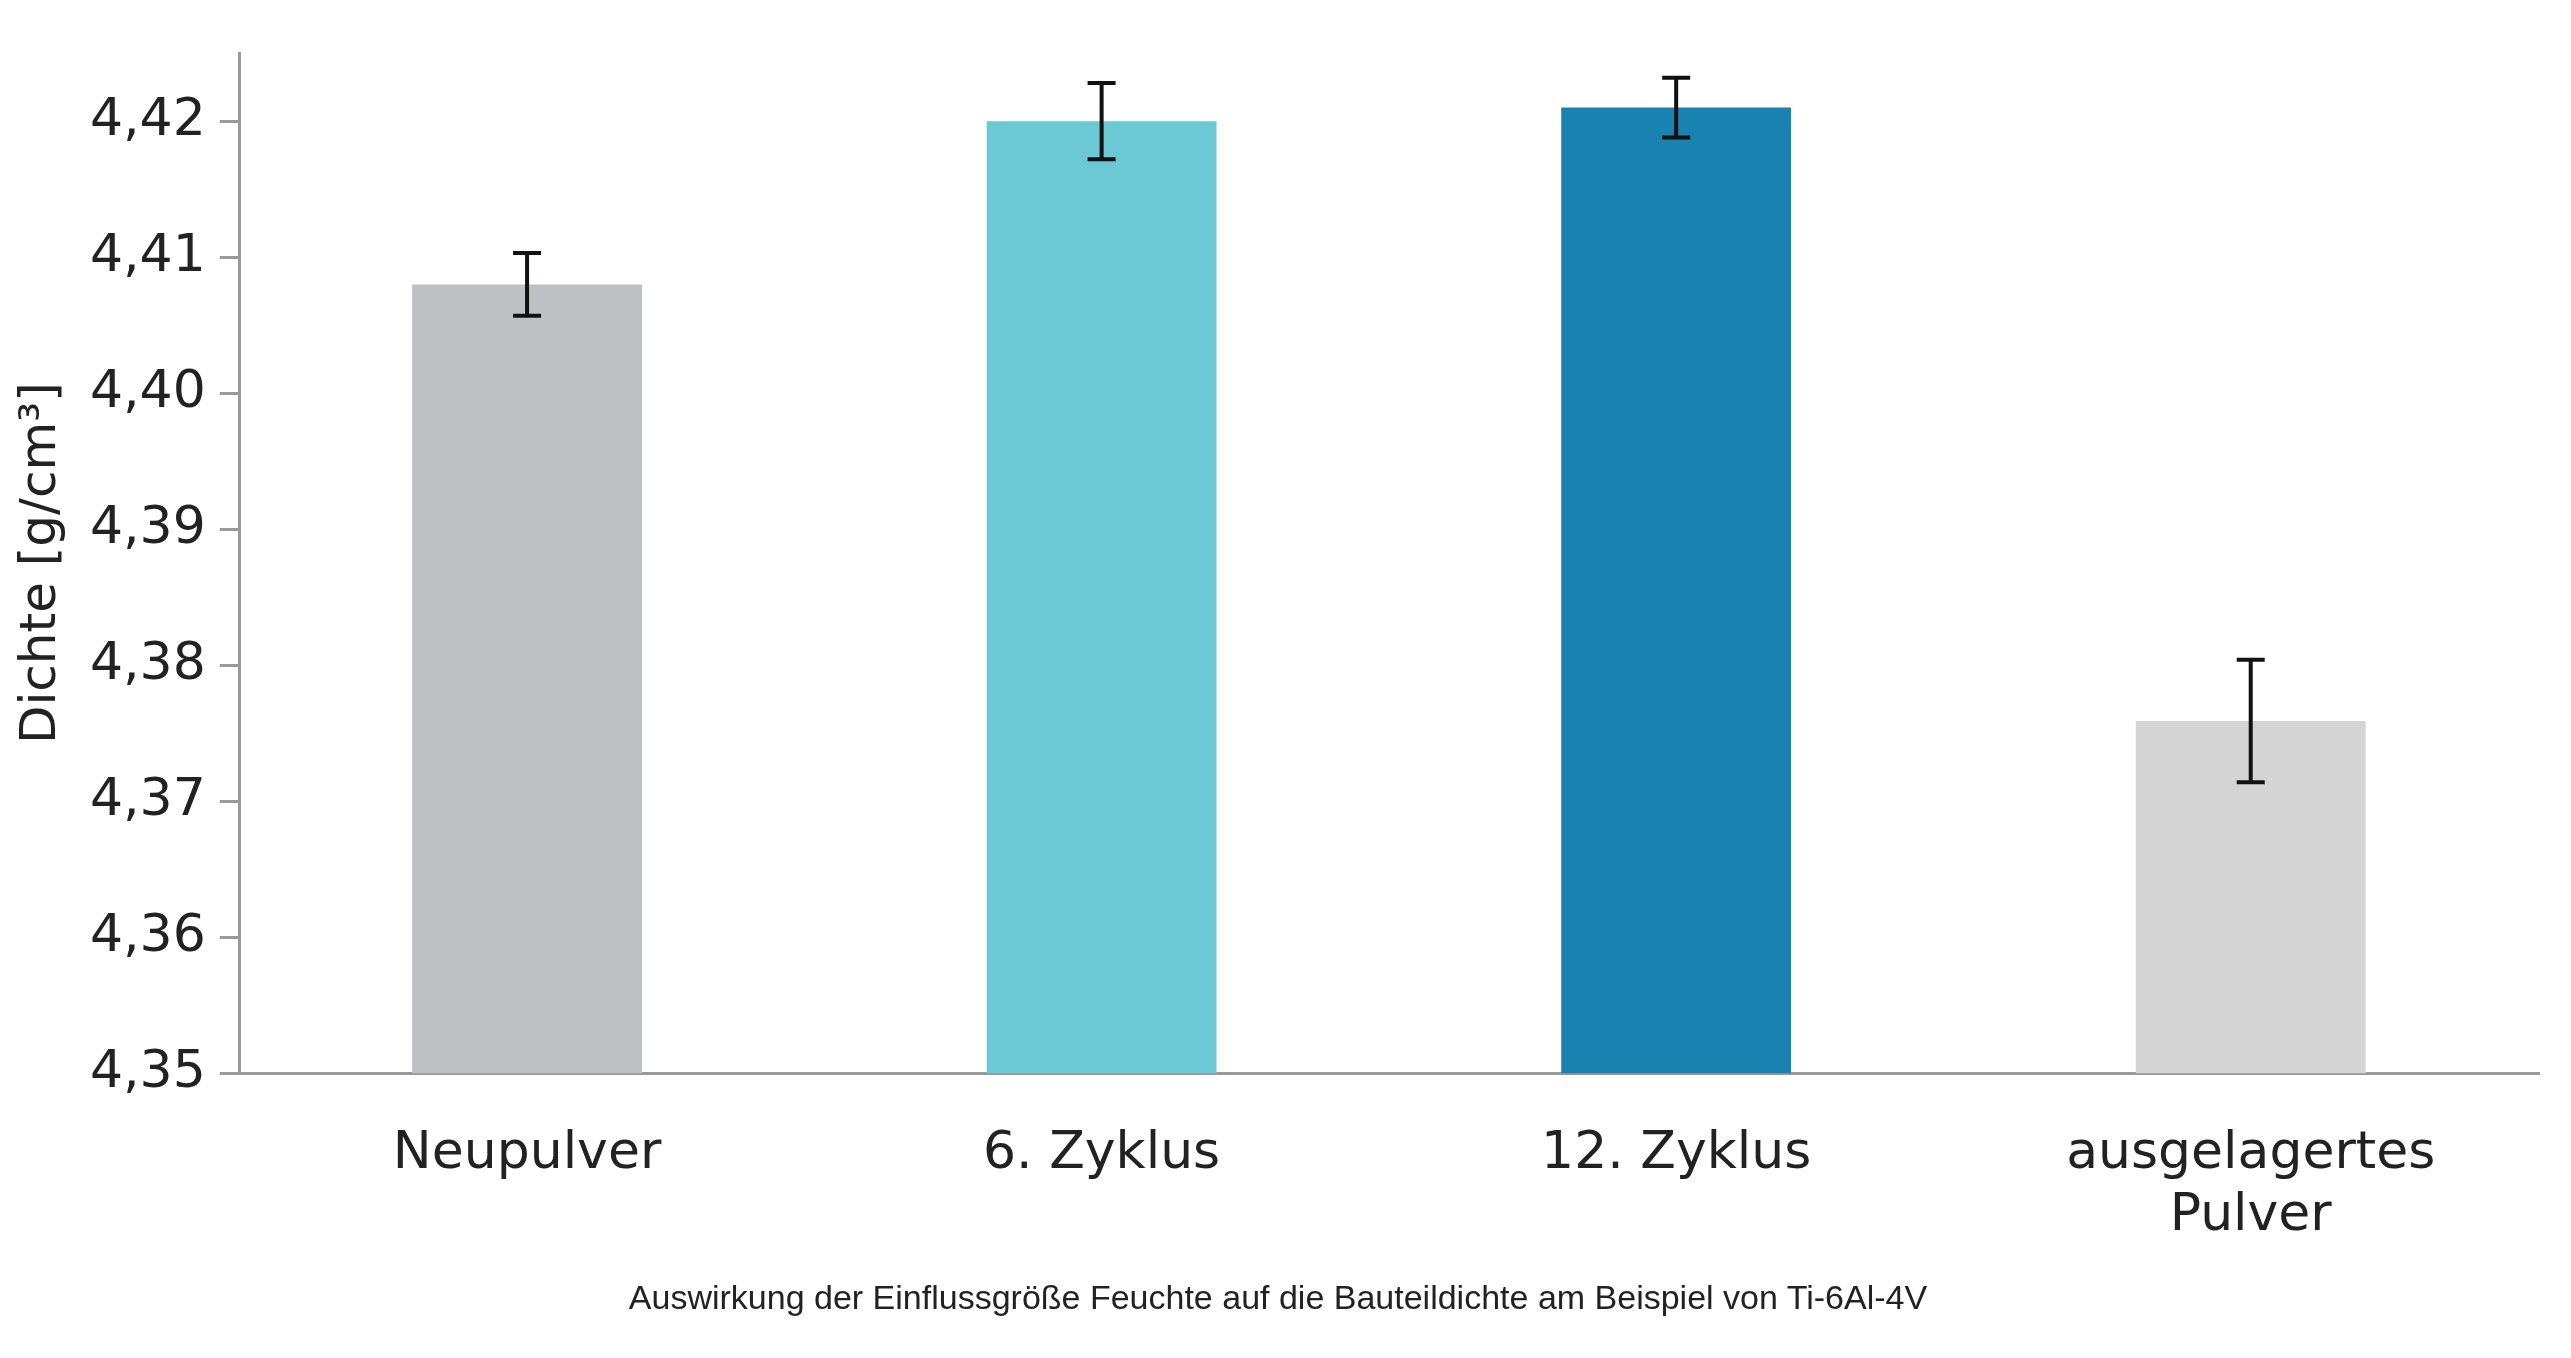 This screenshot has width=2571, height=1358. Describe the element at coordinates (37, 563) in the screenshot. I see `y-axis-title: Dichte [g/cm³]` at that location.